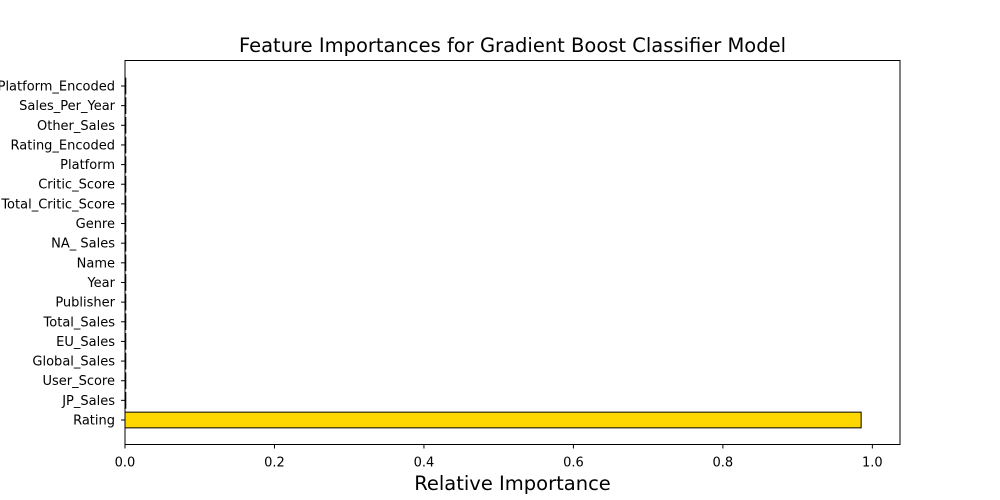  What do you see at coordinates (57, 87) in the screenshot?
I see `y-tick-label: Platform_Encoded` at bounding box center [57, 87].